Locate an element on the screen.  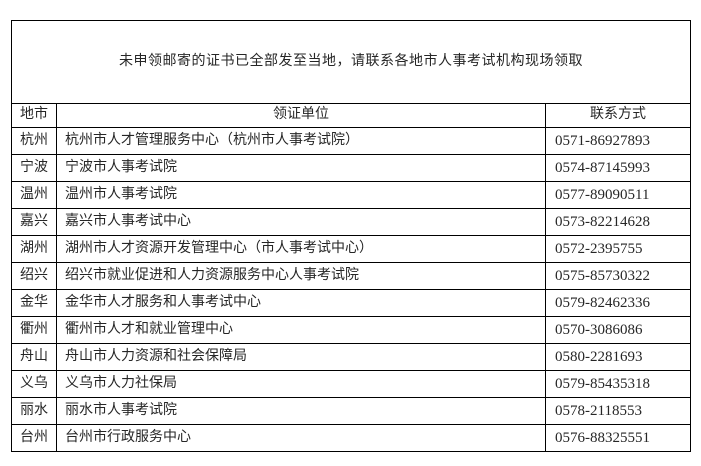
phone-cell: 0572-2395755 is located at coordinates (618, 249).